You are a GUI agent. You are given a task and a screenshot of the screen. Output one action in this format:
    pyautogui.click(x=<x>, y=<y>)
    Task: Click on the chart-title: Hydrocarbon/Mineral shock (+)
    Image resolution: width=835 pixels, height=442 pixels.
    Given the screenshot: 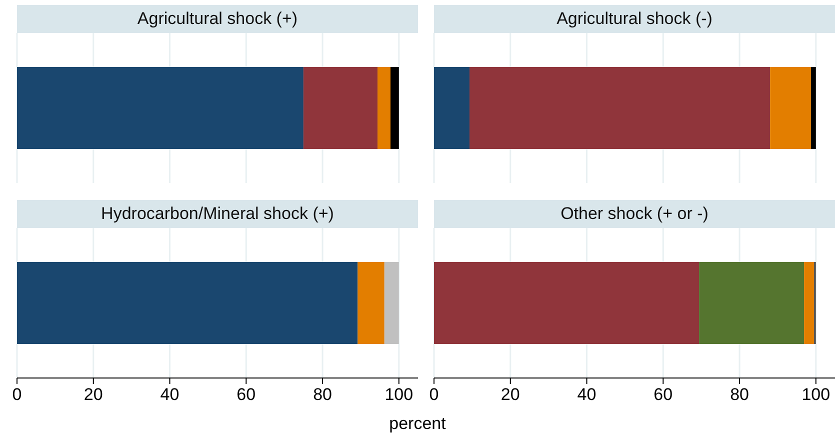 What is the action you would take?
    pyautogui.click(x=217, y=214)
    